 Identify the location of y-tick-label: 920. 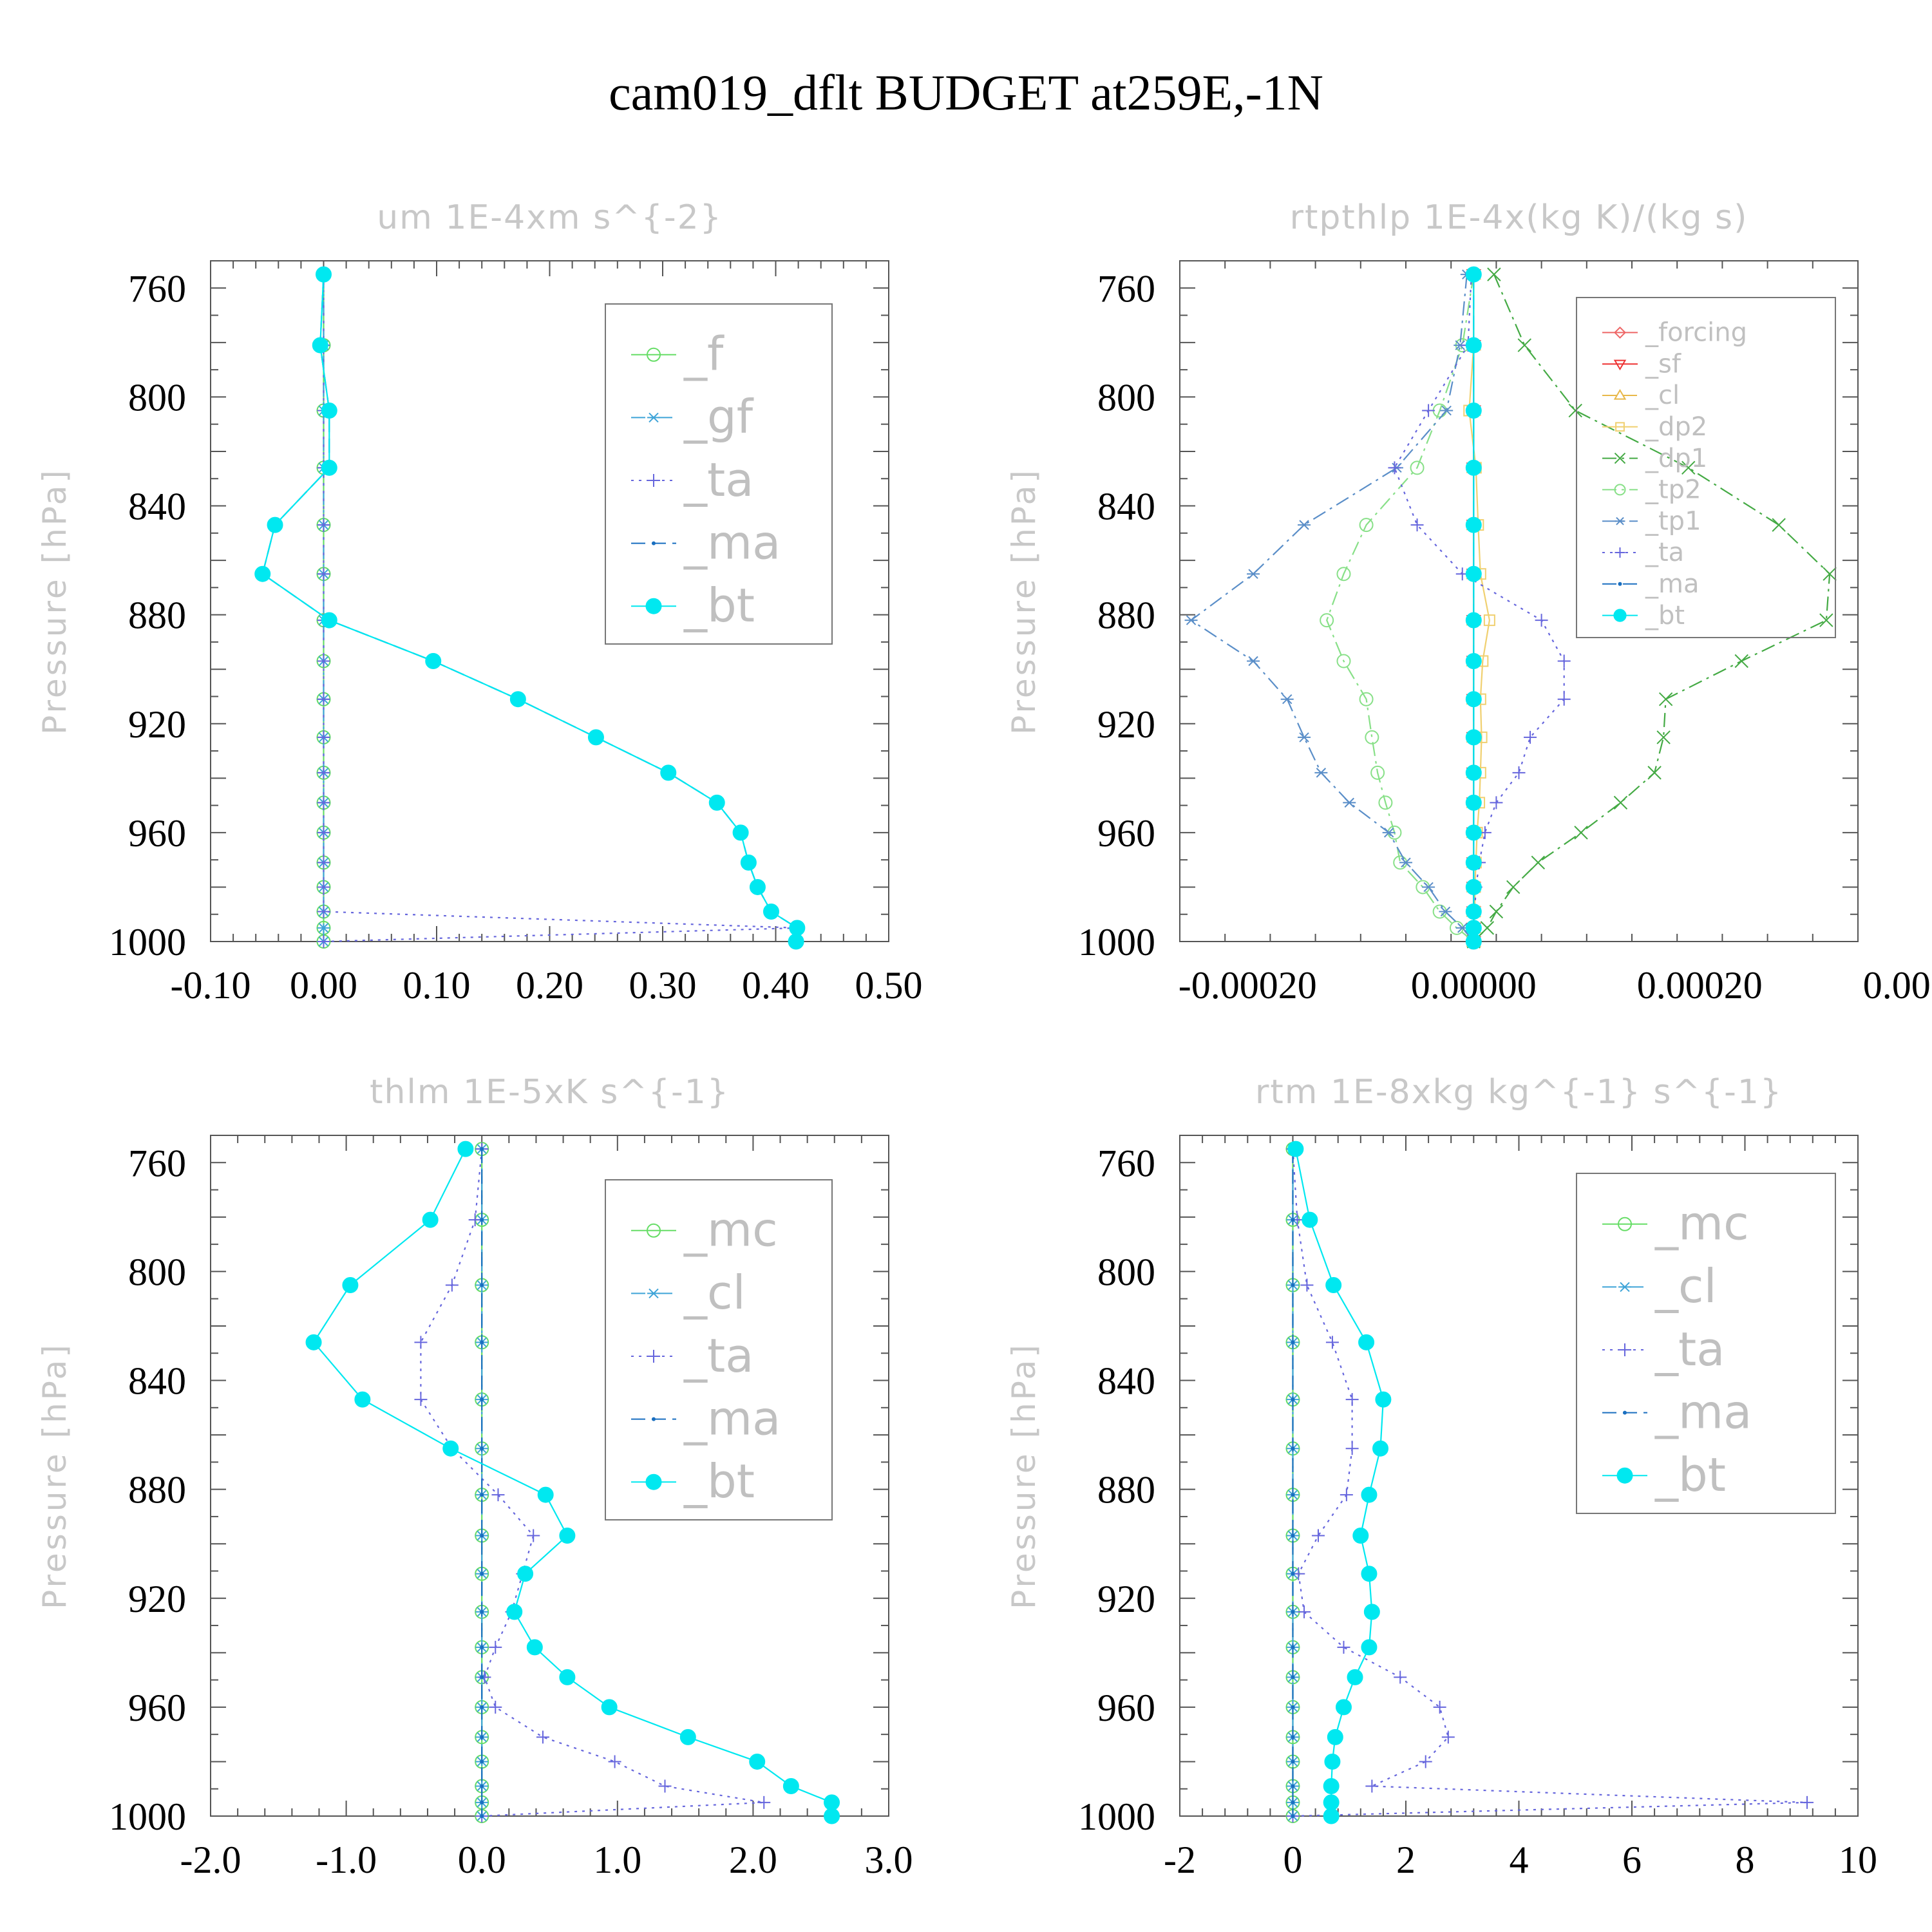
(1126, 1599).